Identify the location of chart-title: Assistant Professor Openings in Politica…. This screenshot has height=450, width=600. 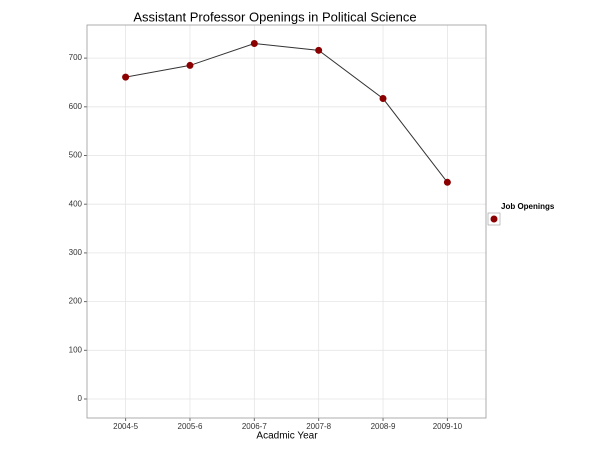
(274, 16).